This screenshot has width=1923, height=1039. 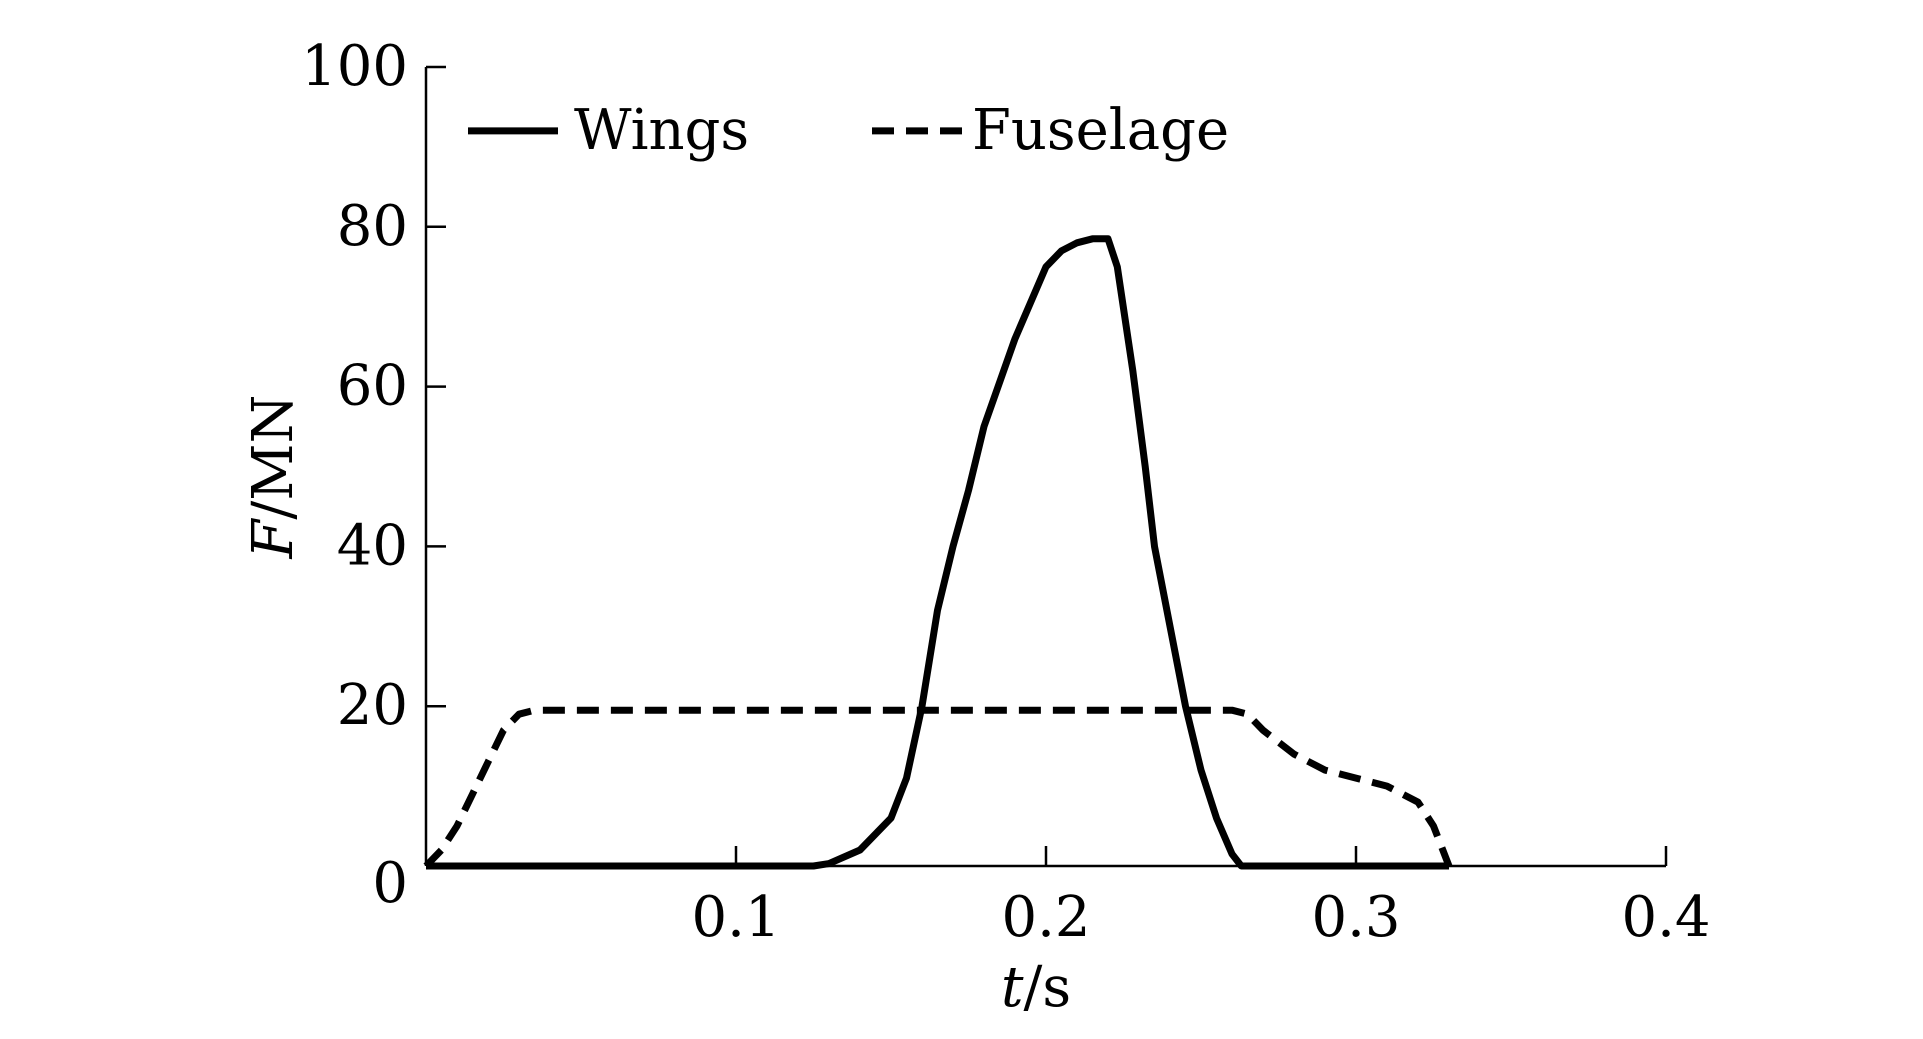 What do you see at coordinates (373, 475) in the screenshot?
I see `y-ticks: 0 20 40 60 80 100` at bounding box center [373, 475].